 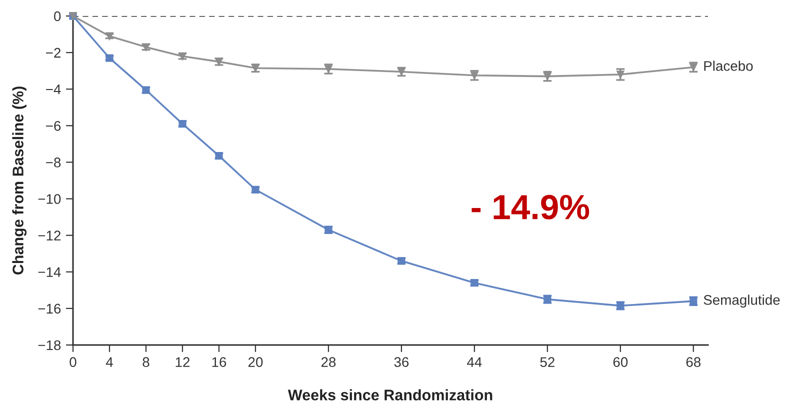 I want to click on y-tick-label: 0, so click(x=57, y=16).